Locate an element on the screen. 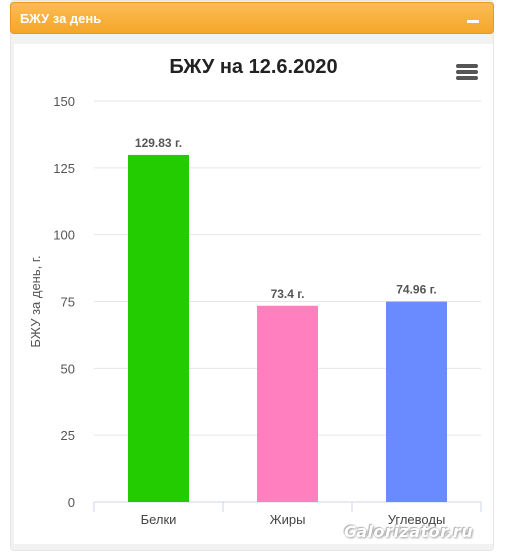 Image resolution: width=507 pixels, height=555 pixels. y-tick-label: 0 is located at coordinates (71, 502).